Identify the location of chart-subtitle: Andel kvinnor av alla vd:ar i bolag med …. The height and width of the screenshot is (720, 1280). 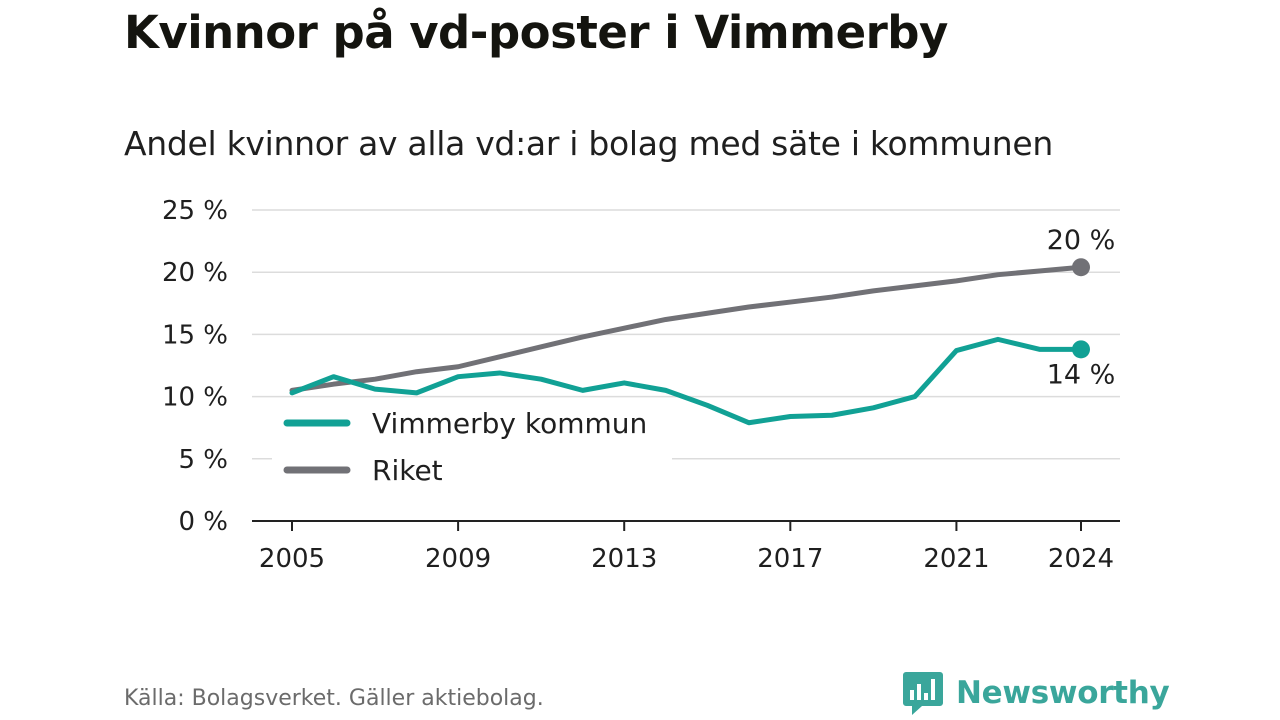
(588, 143).